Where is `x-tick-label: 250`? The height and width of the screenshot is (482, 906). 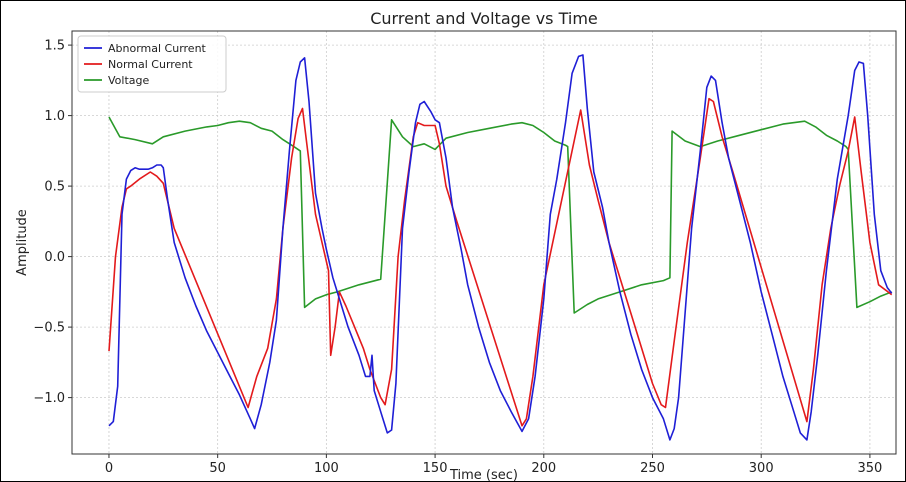
x-tick-label: 250 is located at coordinates (652, 468).